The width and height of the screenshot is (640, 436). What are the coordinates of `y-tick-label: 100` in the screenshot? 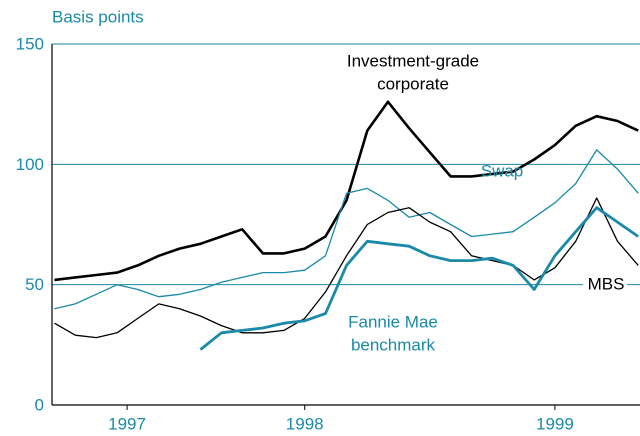 It's located at (30, 164).